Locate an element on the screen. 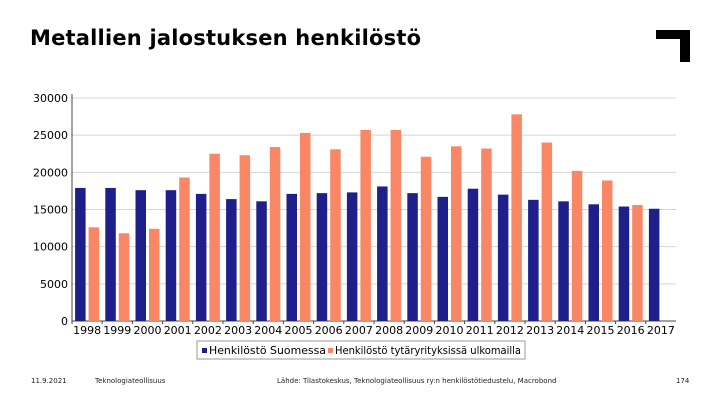 Image resolution: width=720 pixels, height=405 pixels. bar-abroad-2014 is located at coordinates (577, 245).